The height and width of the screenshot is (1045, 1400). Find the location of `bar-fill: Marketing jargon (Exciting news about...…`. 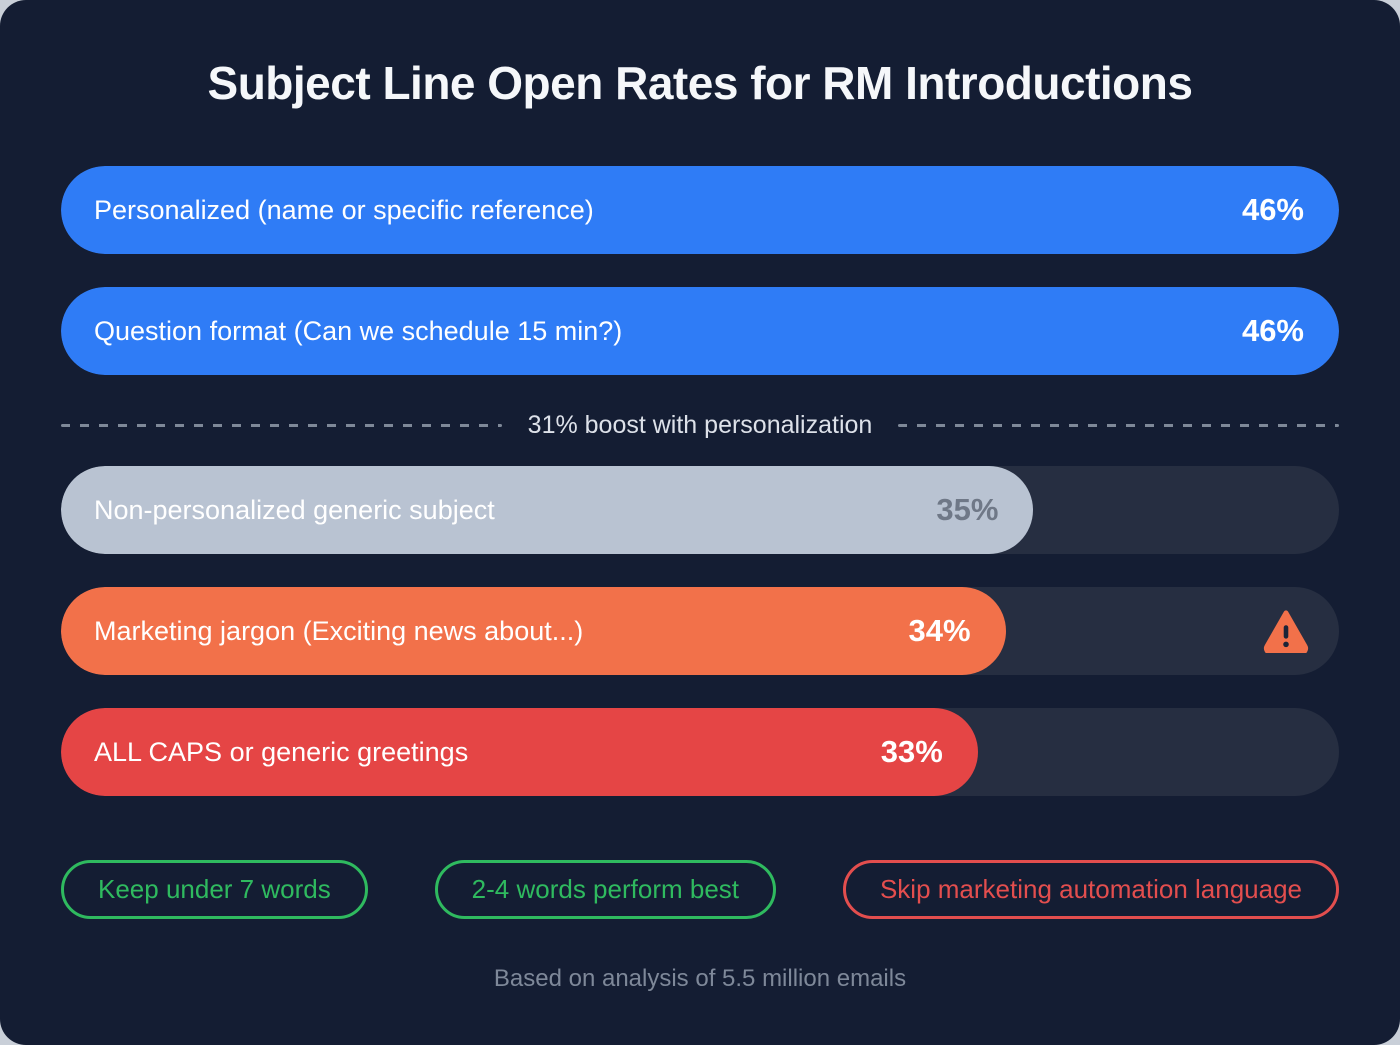

bar-fill: Marketing jargon (Exciting news about...… is located at coordinates (533, 631).